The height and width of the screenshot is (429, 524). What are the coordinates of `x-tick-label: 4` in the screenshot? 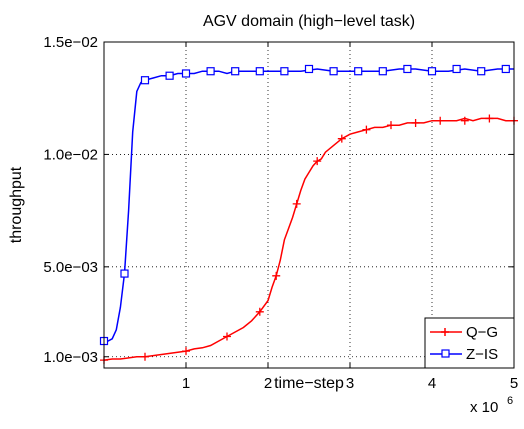 It's located at (432, 383).